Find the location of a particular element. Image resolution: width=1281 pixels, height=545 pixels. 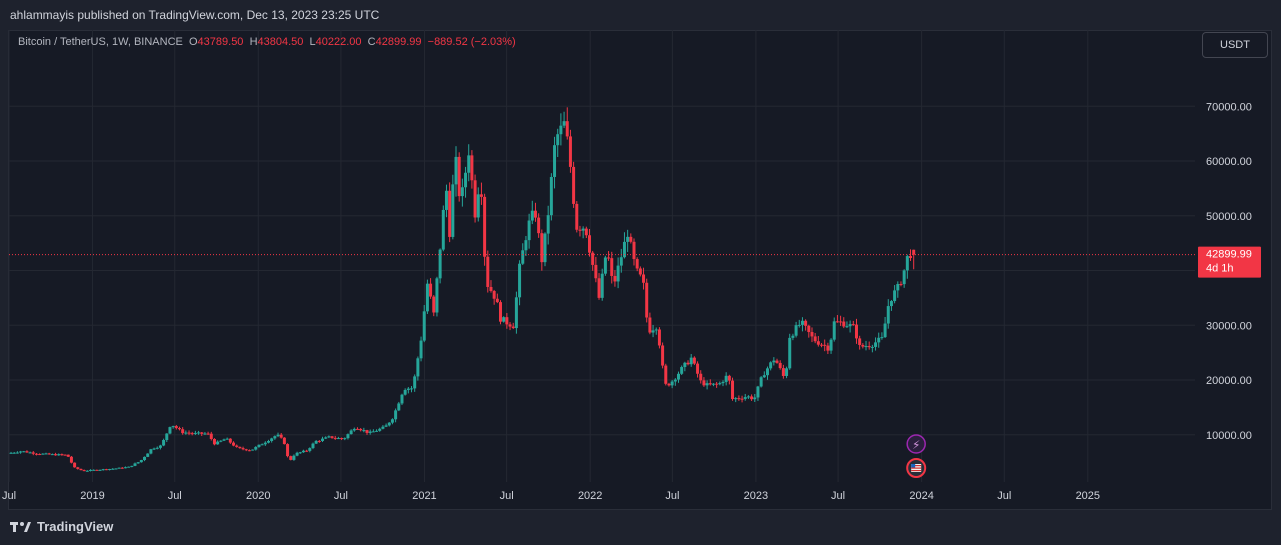

symbol-label: Bitcoin / TetherUS, 1W, BINANCE is located at coordinates (100, 42).